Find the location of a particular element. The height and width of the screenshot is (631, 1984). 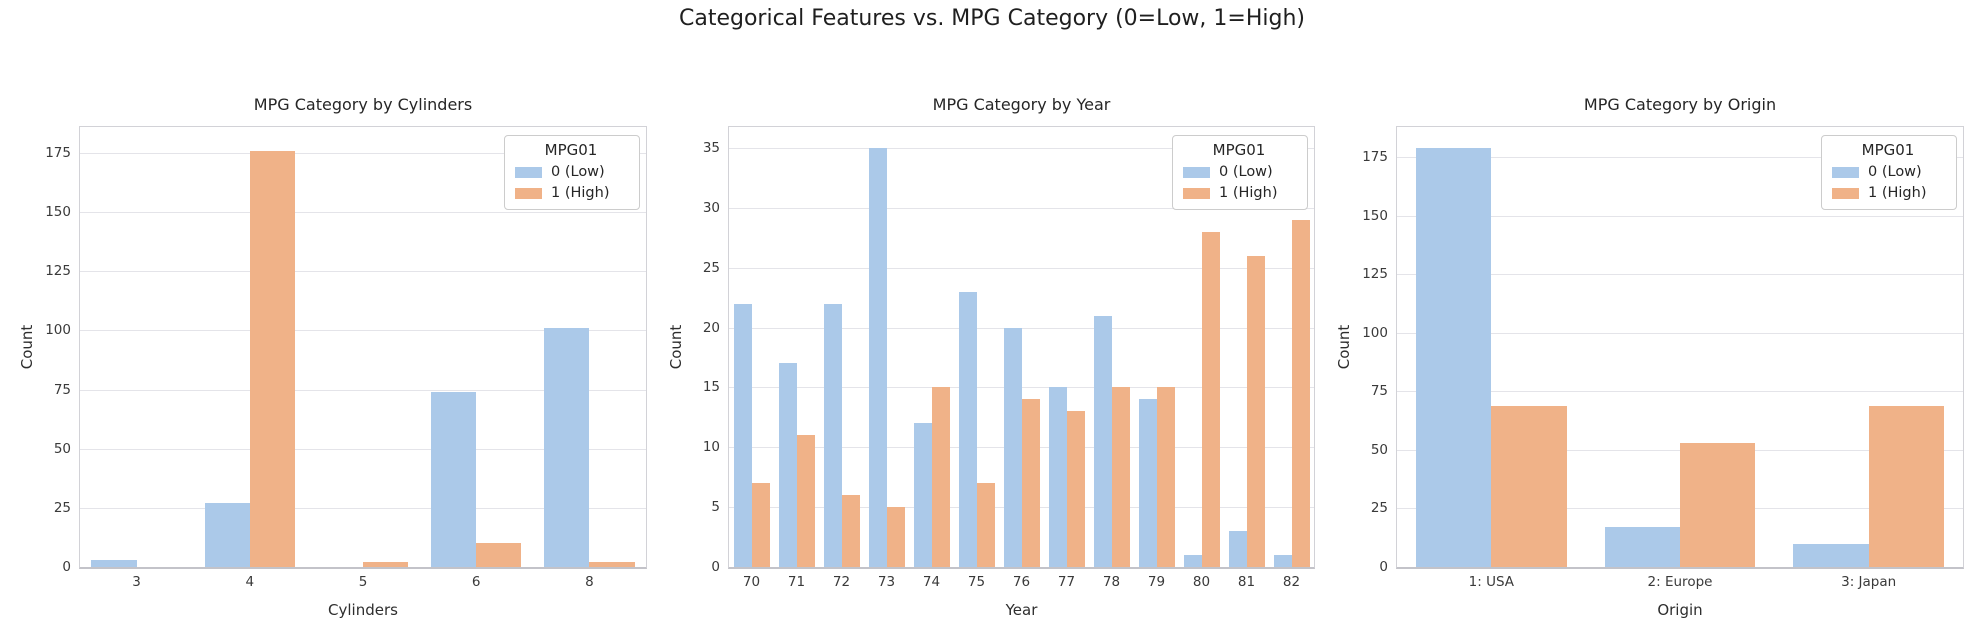

origin-y-axis-label: Count is located at coordinates (1344, 347).